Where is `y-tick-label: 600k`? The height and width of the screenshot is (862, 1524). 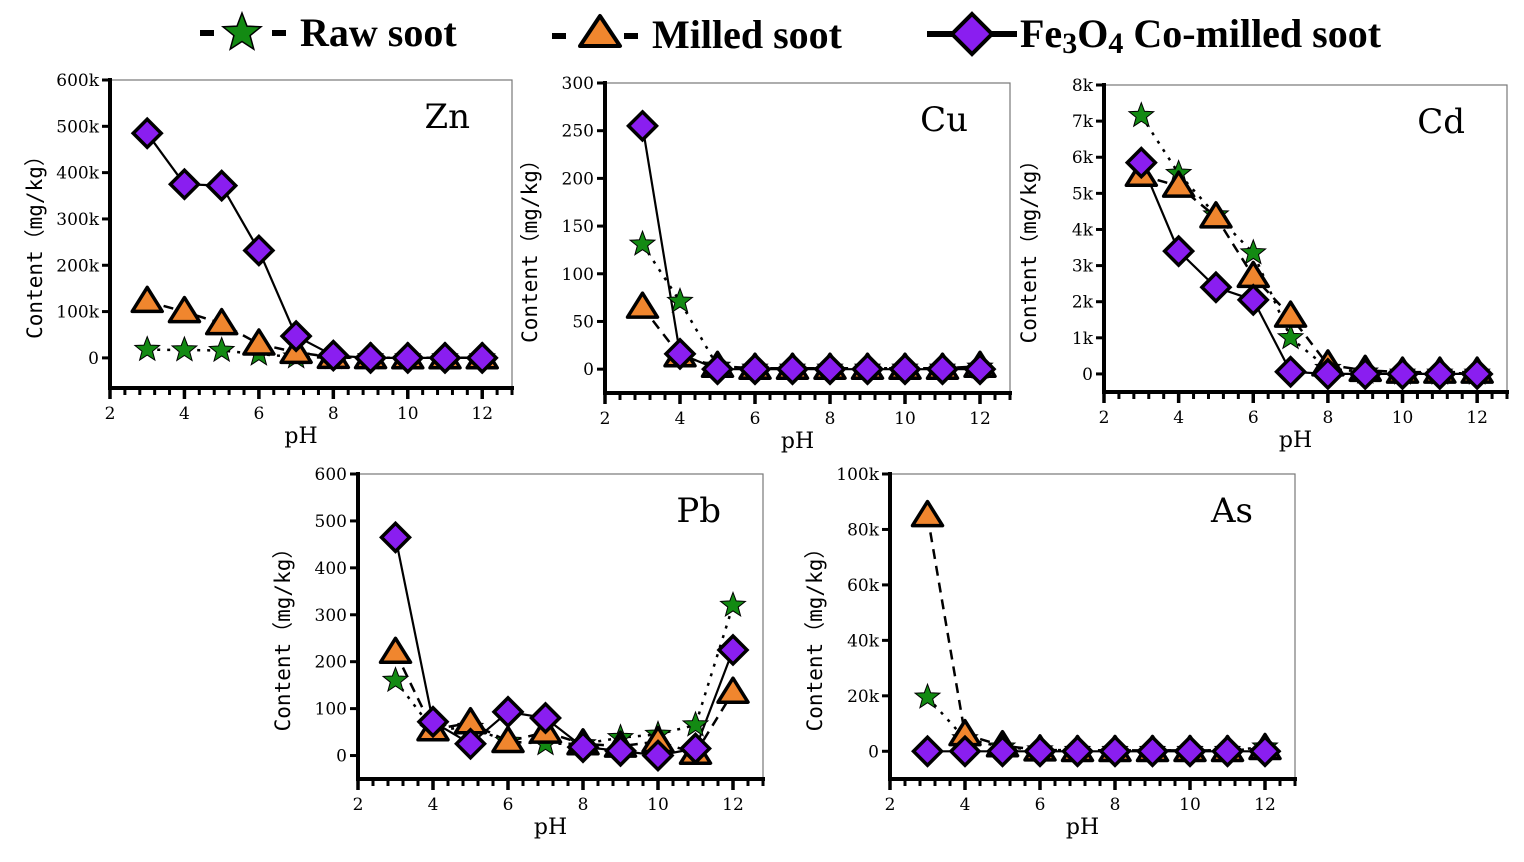 y-tick-label: 600k is located at coordinates (77, 81).